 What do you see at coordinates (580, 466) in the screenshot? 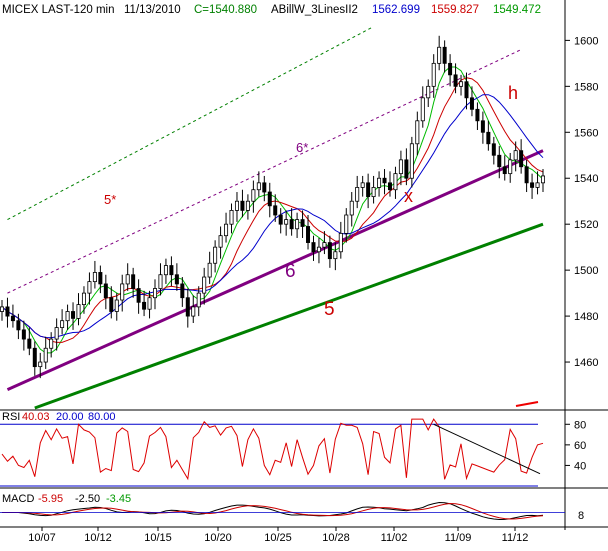
I see `rsi-tick-label: 40` at bounding box center [580, 466].